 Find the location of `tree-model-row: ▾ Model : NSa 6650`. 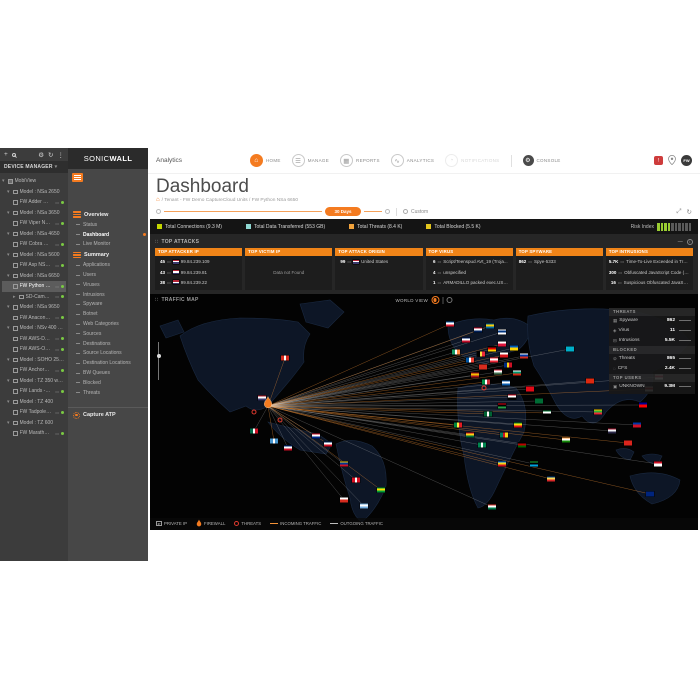

tree-model-row: ▾ Model : NSa 6650 is located at coordinates (33, 275).